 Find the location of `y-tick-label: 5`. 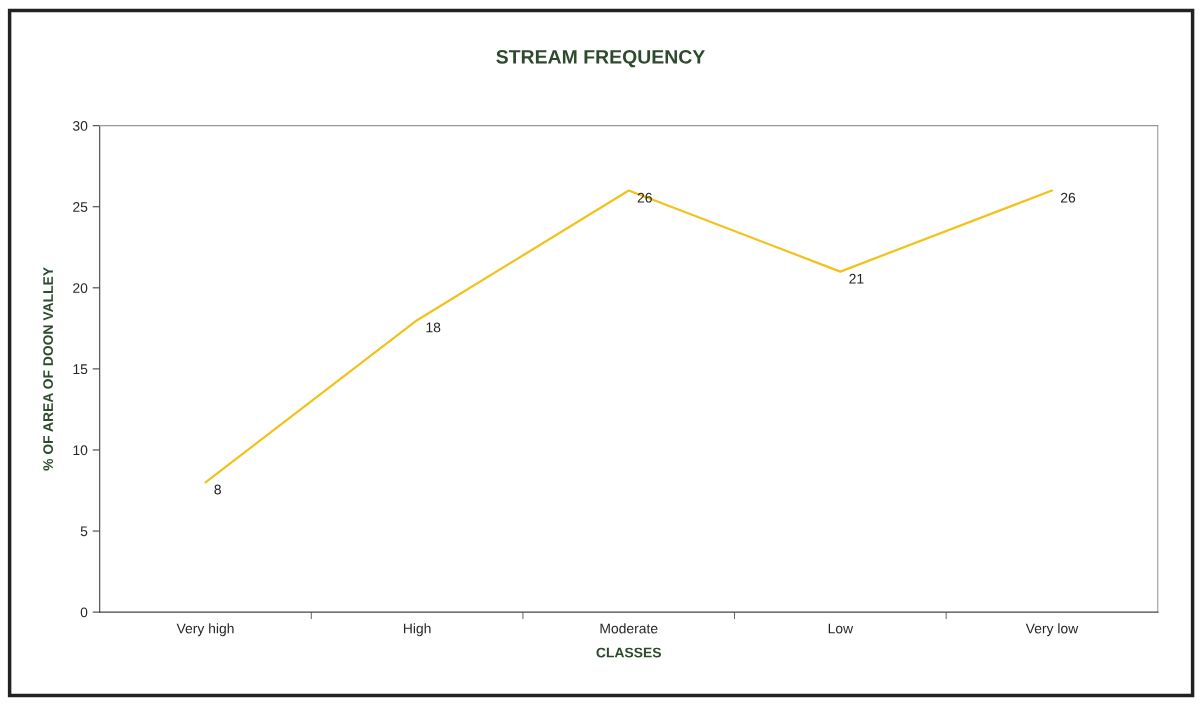

y-tick-label: 5 is located at coordinates (84, 531).